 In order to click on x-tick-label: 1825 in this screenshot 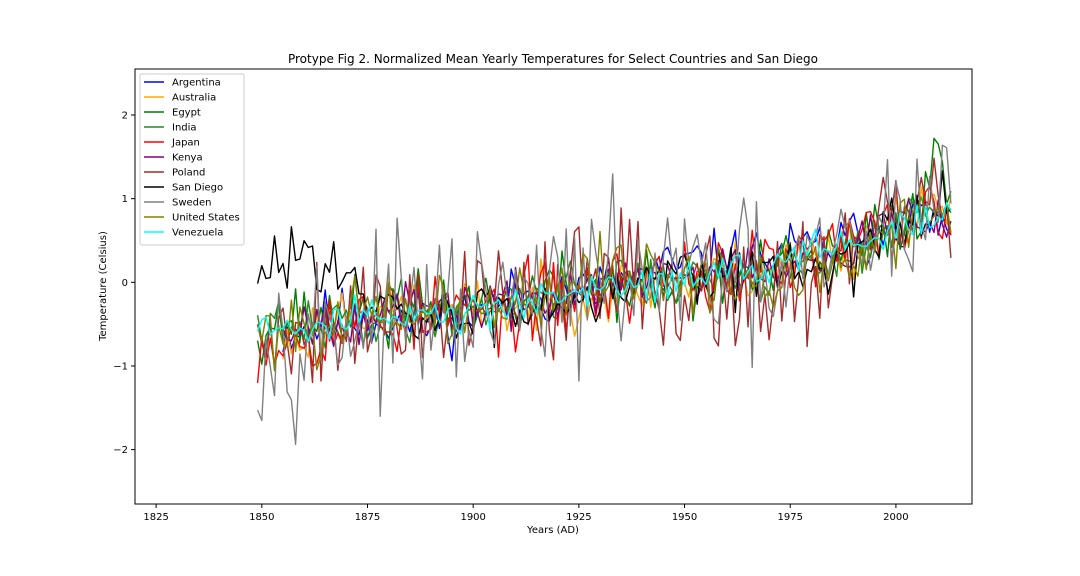, I will do `click(155, 517)`.